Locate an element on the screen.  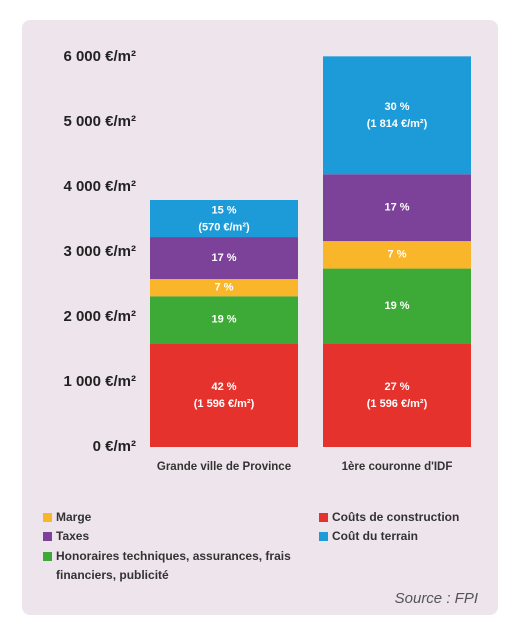
y-tick-label: 6 000 €/m² is located at coordinates (99, 56).